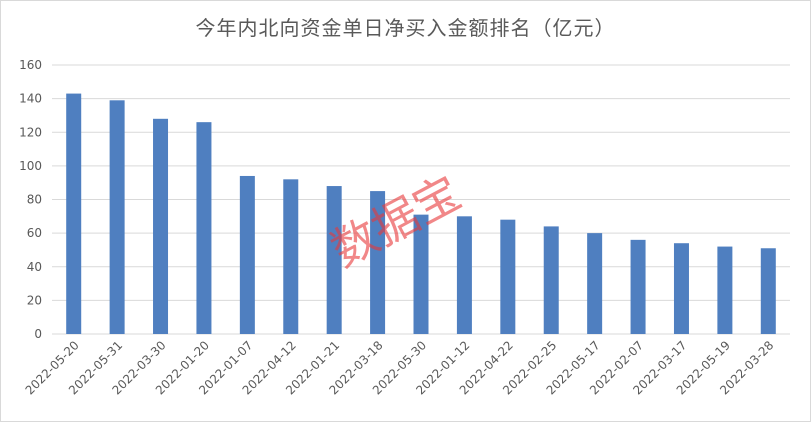 The height and width of the screenshot is (422, 811). Describe the element at coordinates (34, 200) in the screenshot. I see `y-tick-label: 80` at that location.